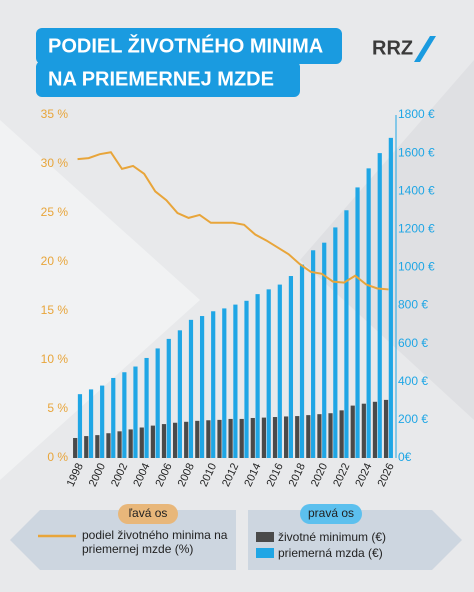 The height and width of the screenshot is (592, 474). I want to click on y2-tick-label: 1800 €, so click(416, 114).